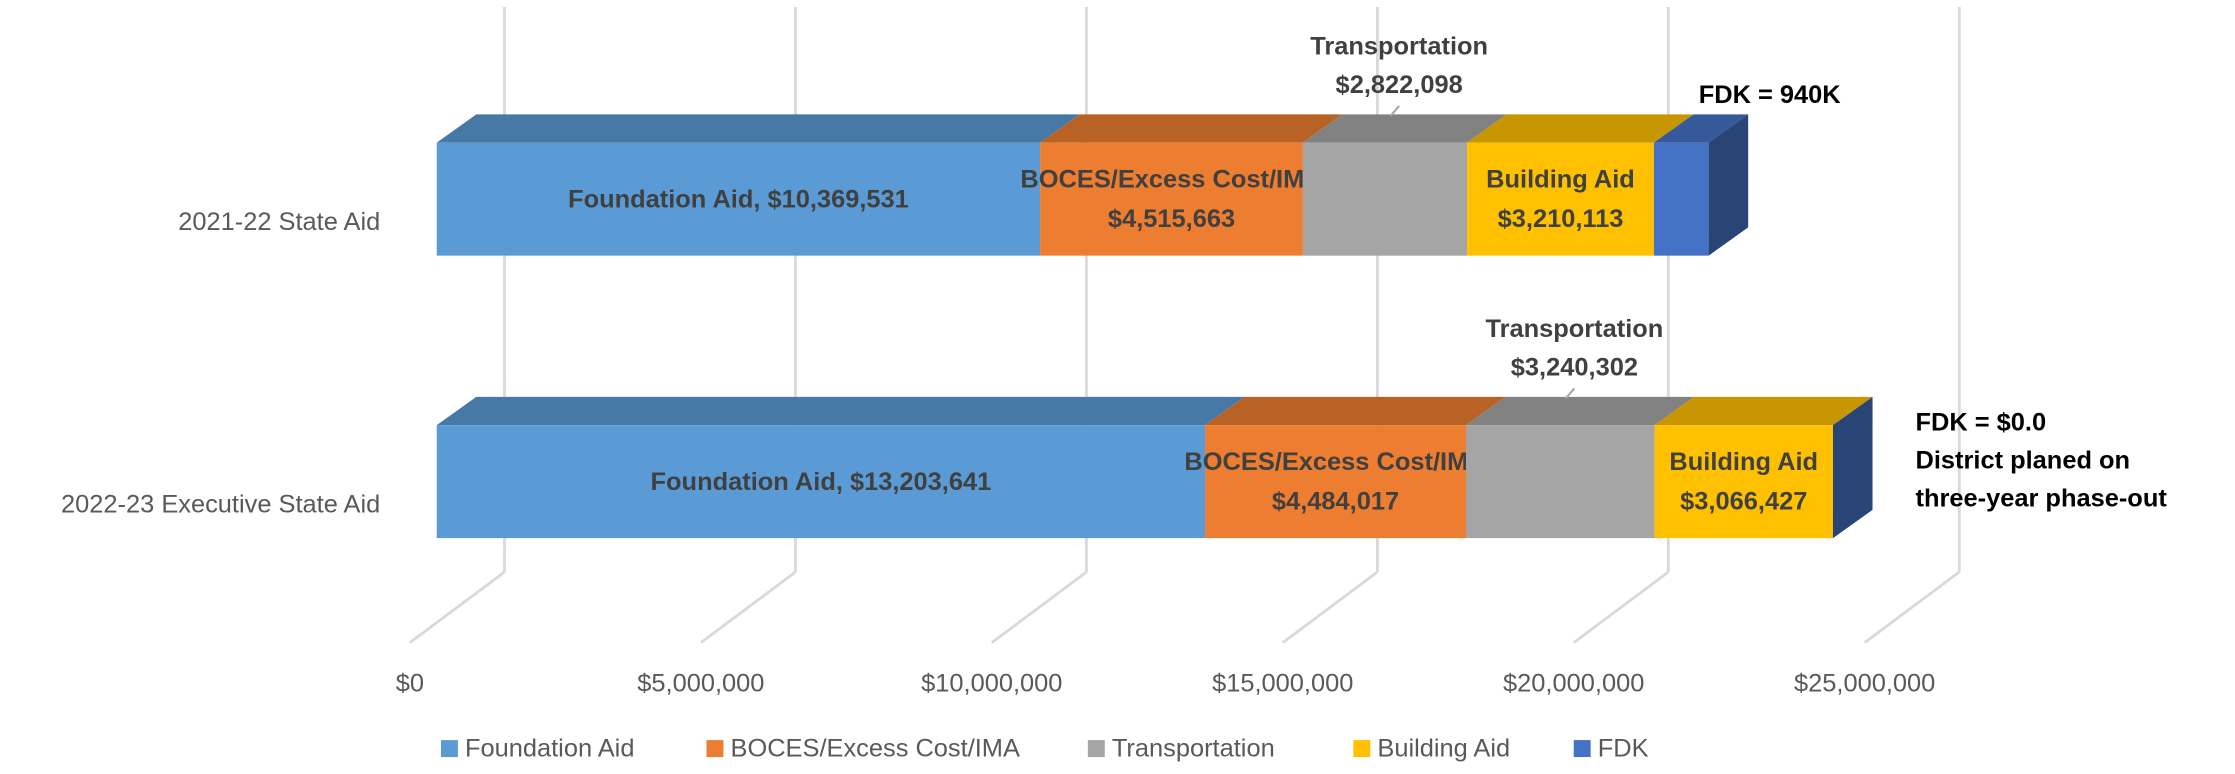  What do you see at coordinates (1743, 502) in the screenshot?
I see `data-label: $3,066,427` at bounding box center [1743, 502].